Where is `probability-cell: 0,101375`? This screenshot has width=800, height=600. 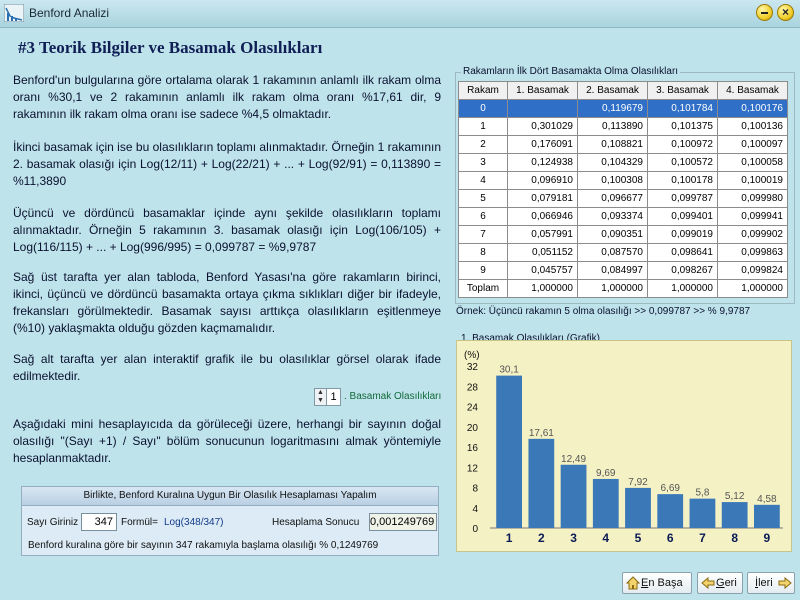 probability-cell: 0,101375 is located at coordinates (682, 126).